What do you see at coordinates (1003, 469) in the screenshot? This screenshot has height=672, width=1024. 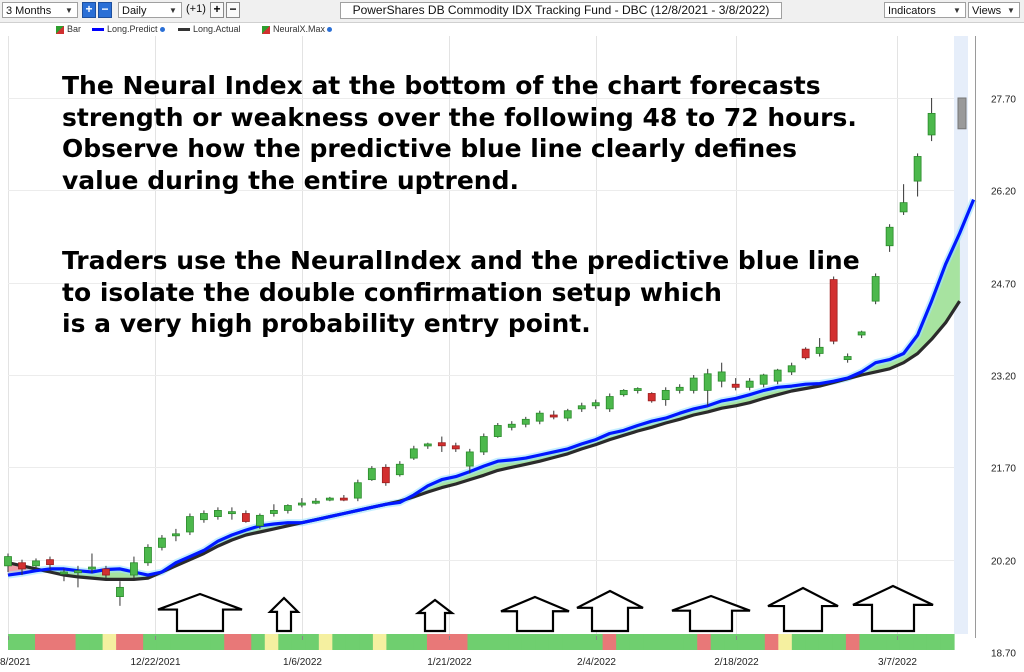 I see `y-tick-label: 21.70` at bounding box center [1003, 469].